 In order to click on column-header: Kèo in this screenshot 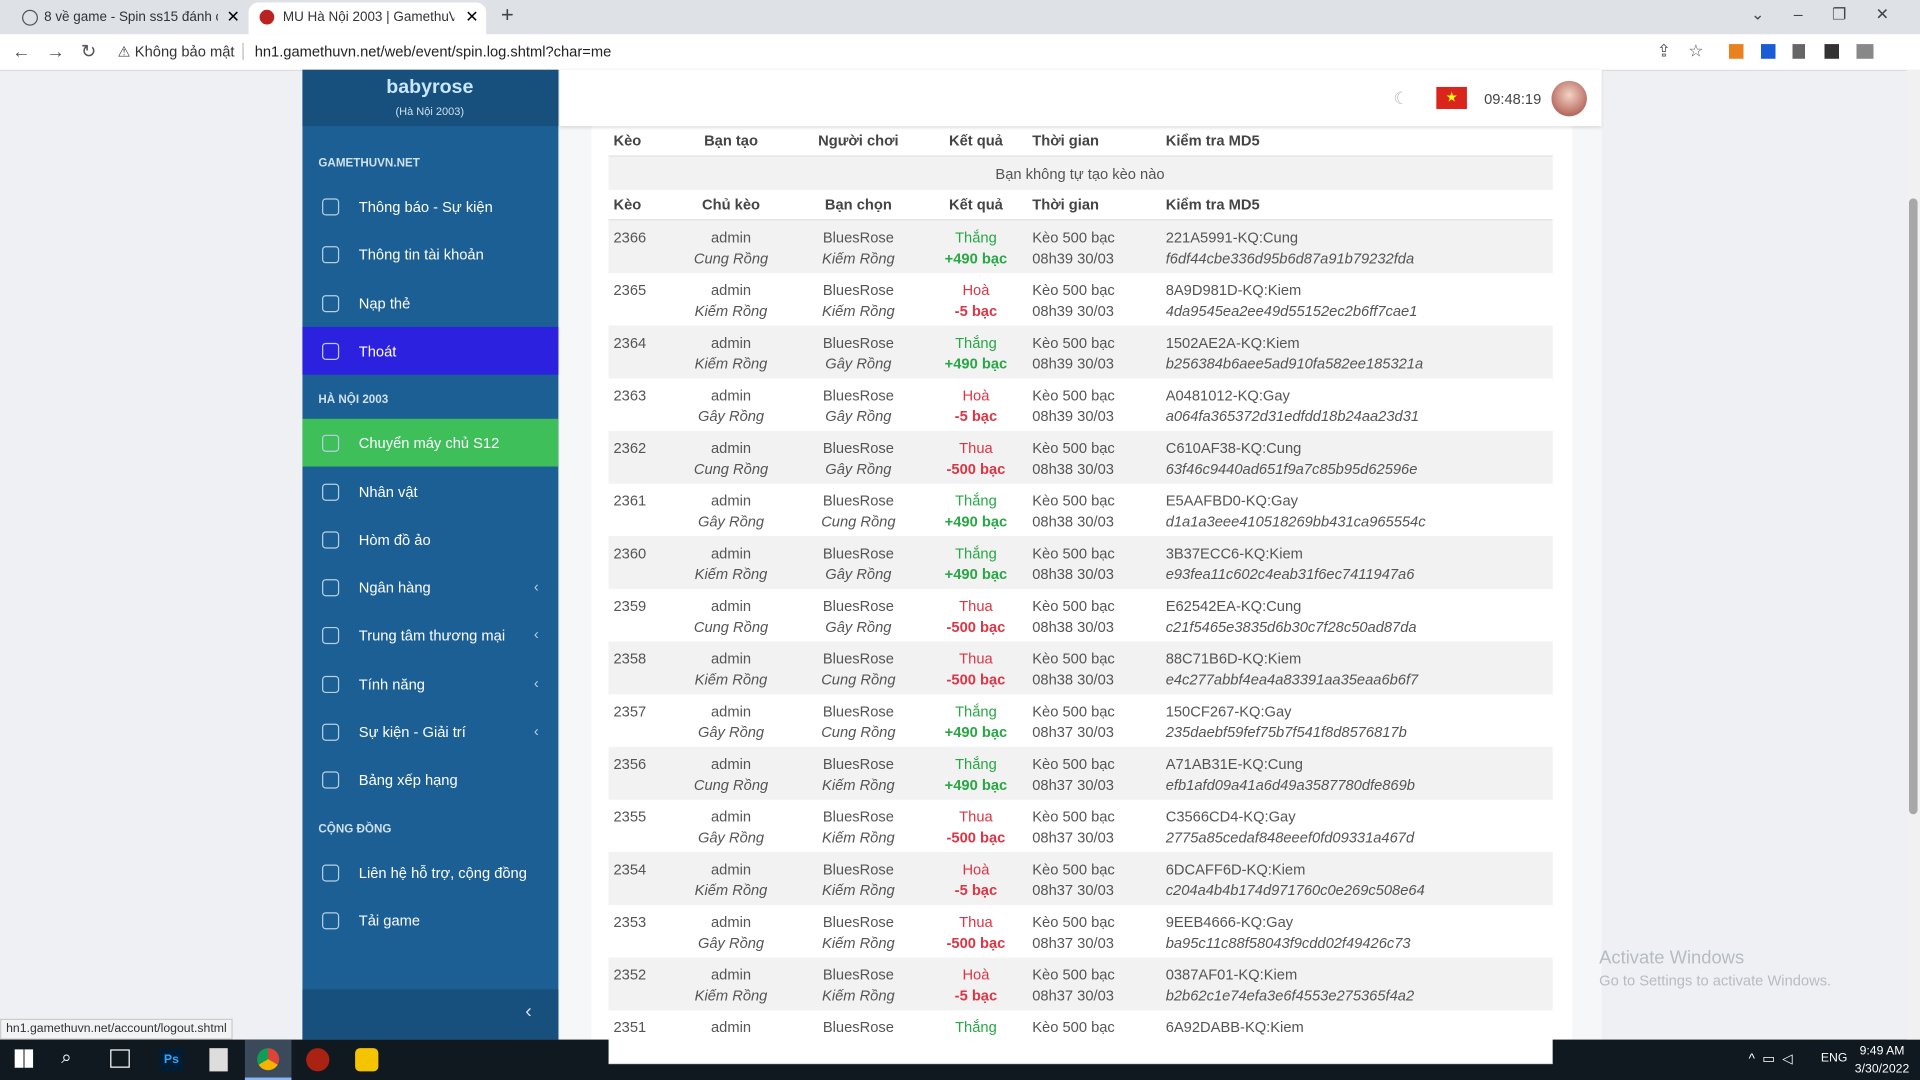, I will do `click(627, 204)`.